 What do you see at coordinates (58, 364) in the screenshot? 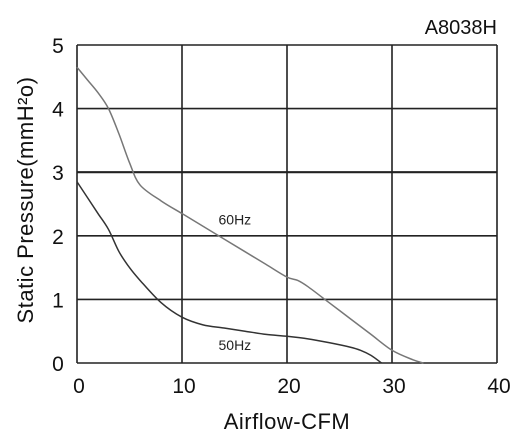
I see `y-tick-label: 0` at bounding box center [58, 364].